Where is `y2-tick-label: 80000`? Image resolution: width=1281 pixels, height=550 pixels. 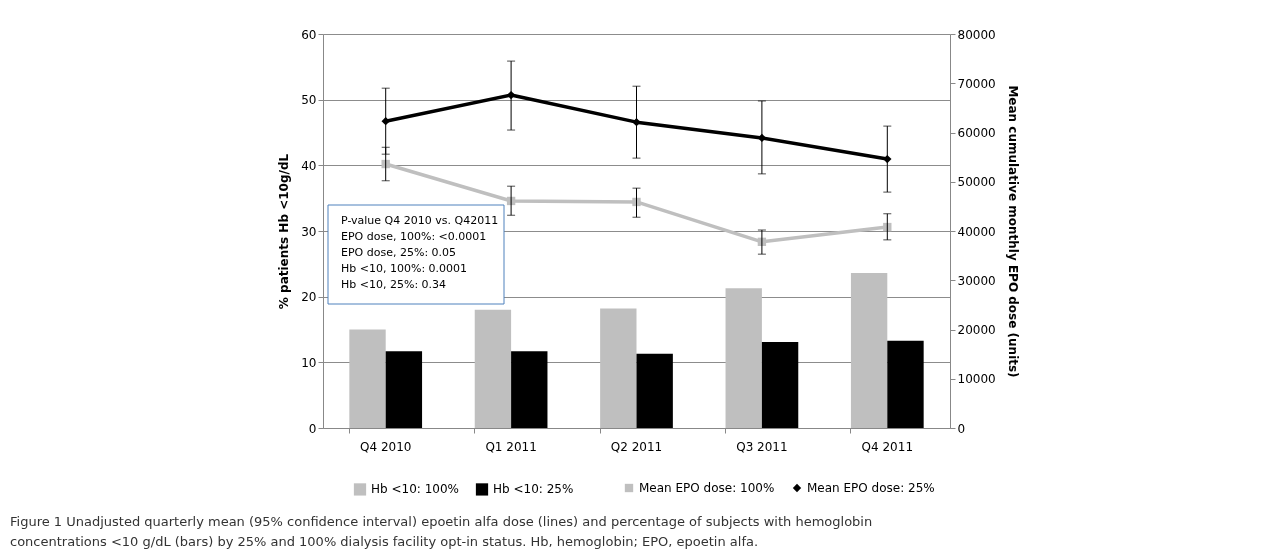
y2-tick-label: 80000 is located at coordinates (976, 34).